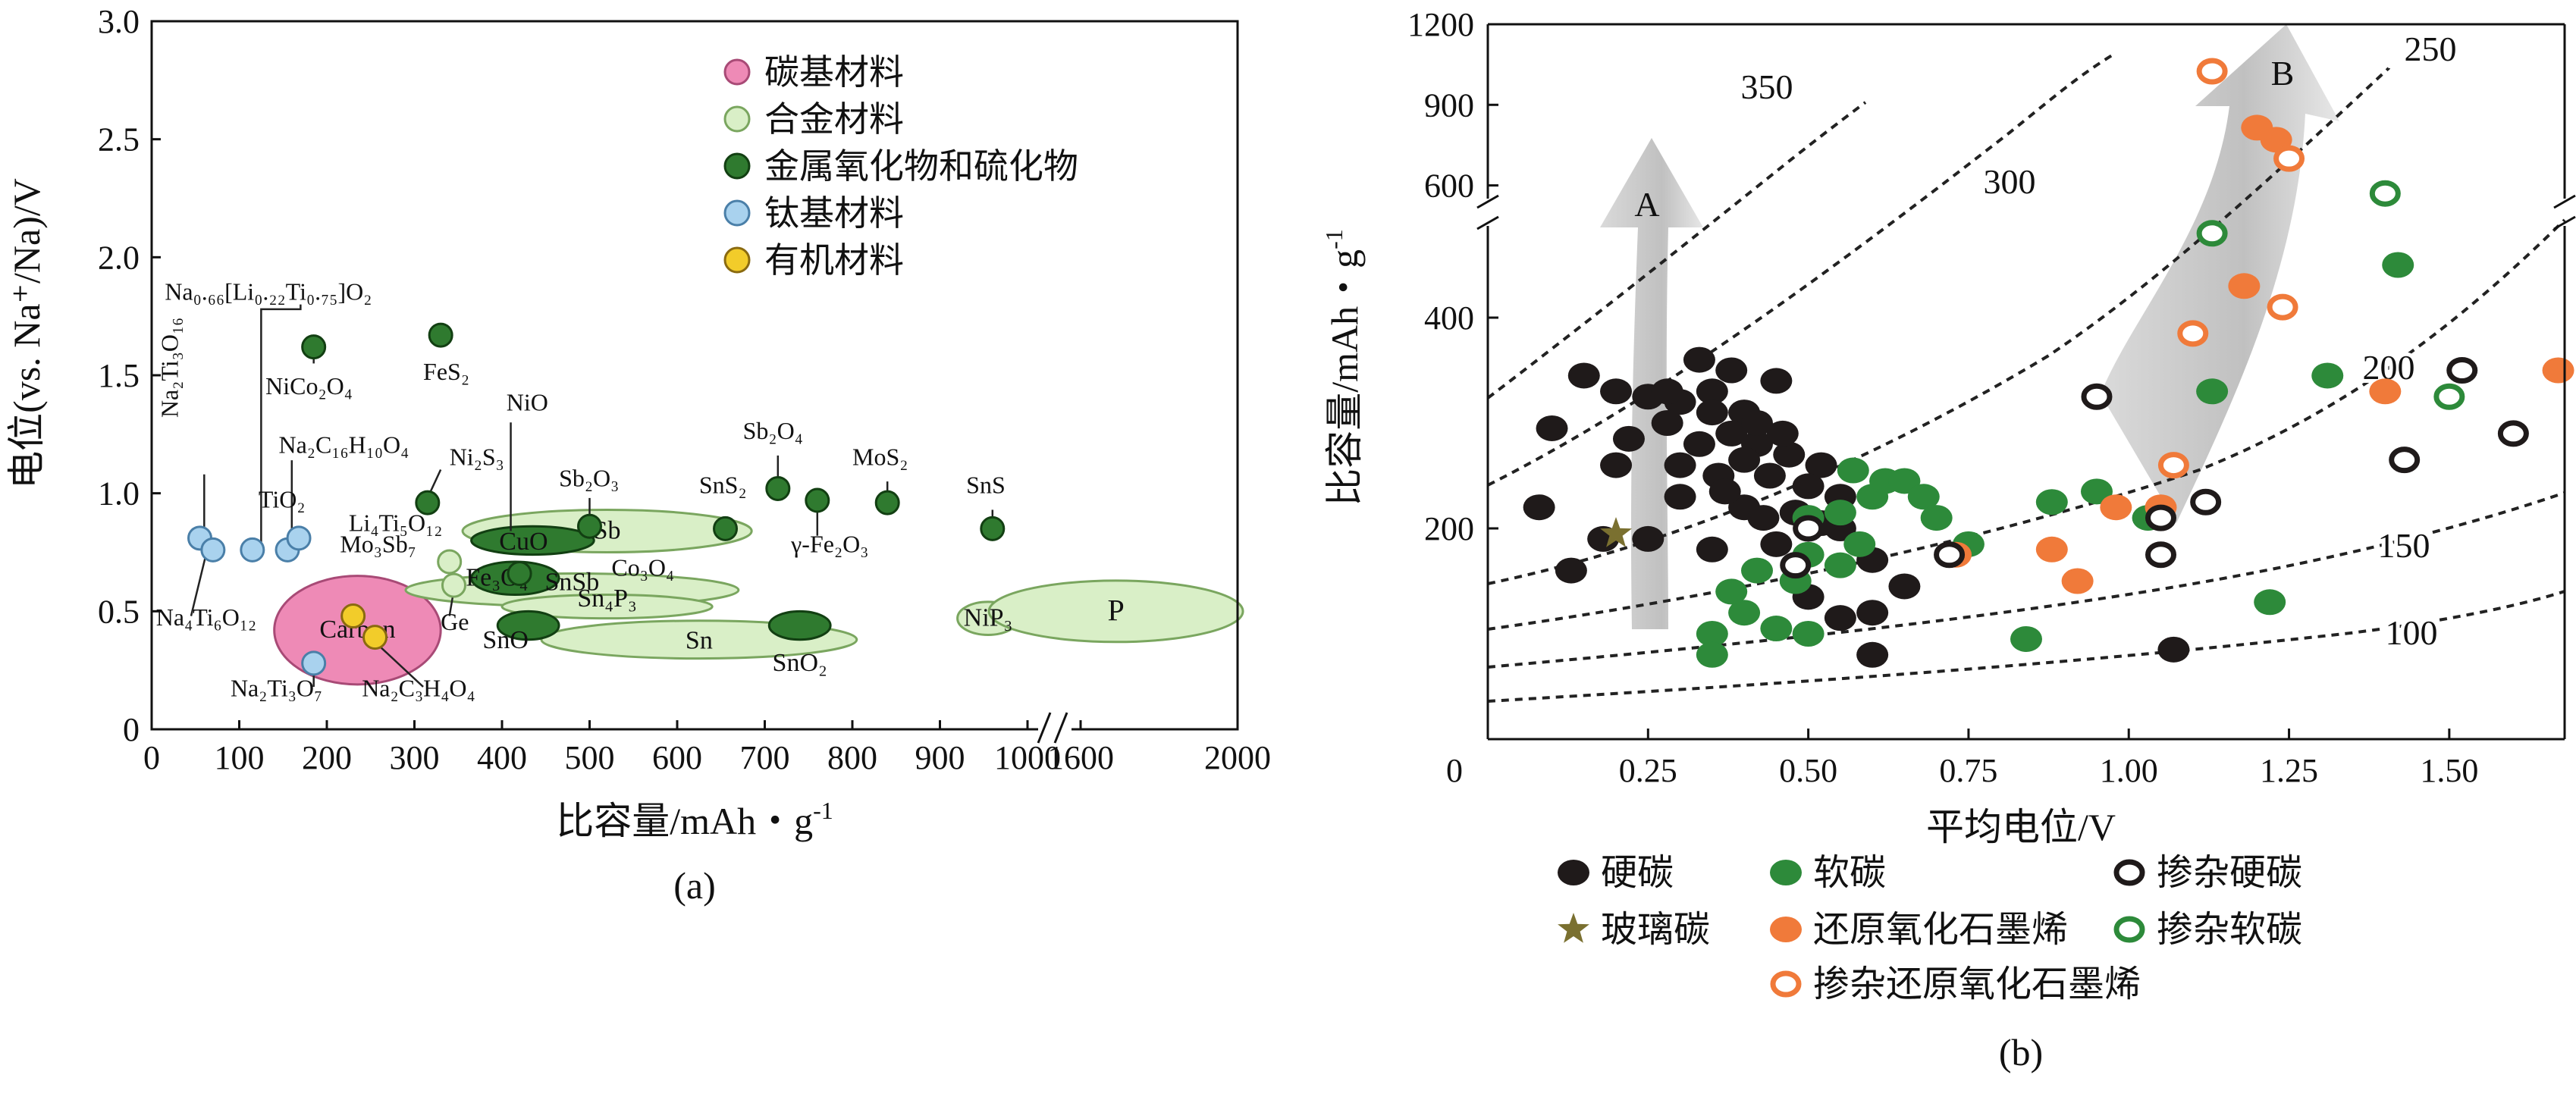 The height and width of the screenshot is (1100, 2576). Describe the element at coordinates (151, 757) in the screenshot. I see `x-tick-label: 0` at that location.